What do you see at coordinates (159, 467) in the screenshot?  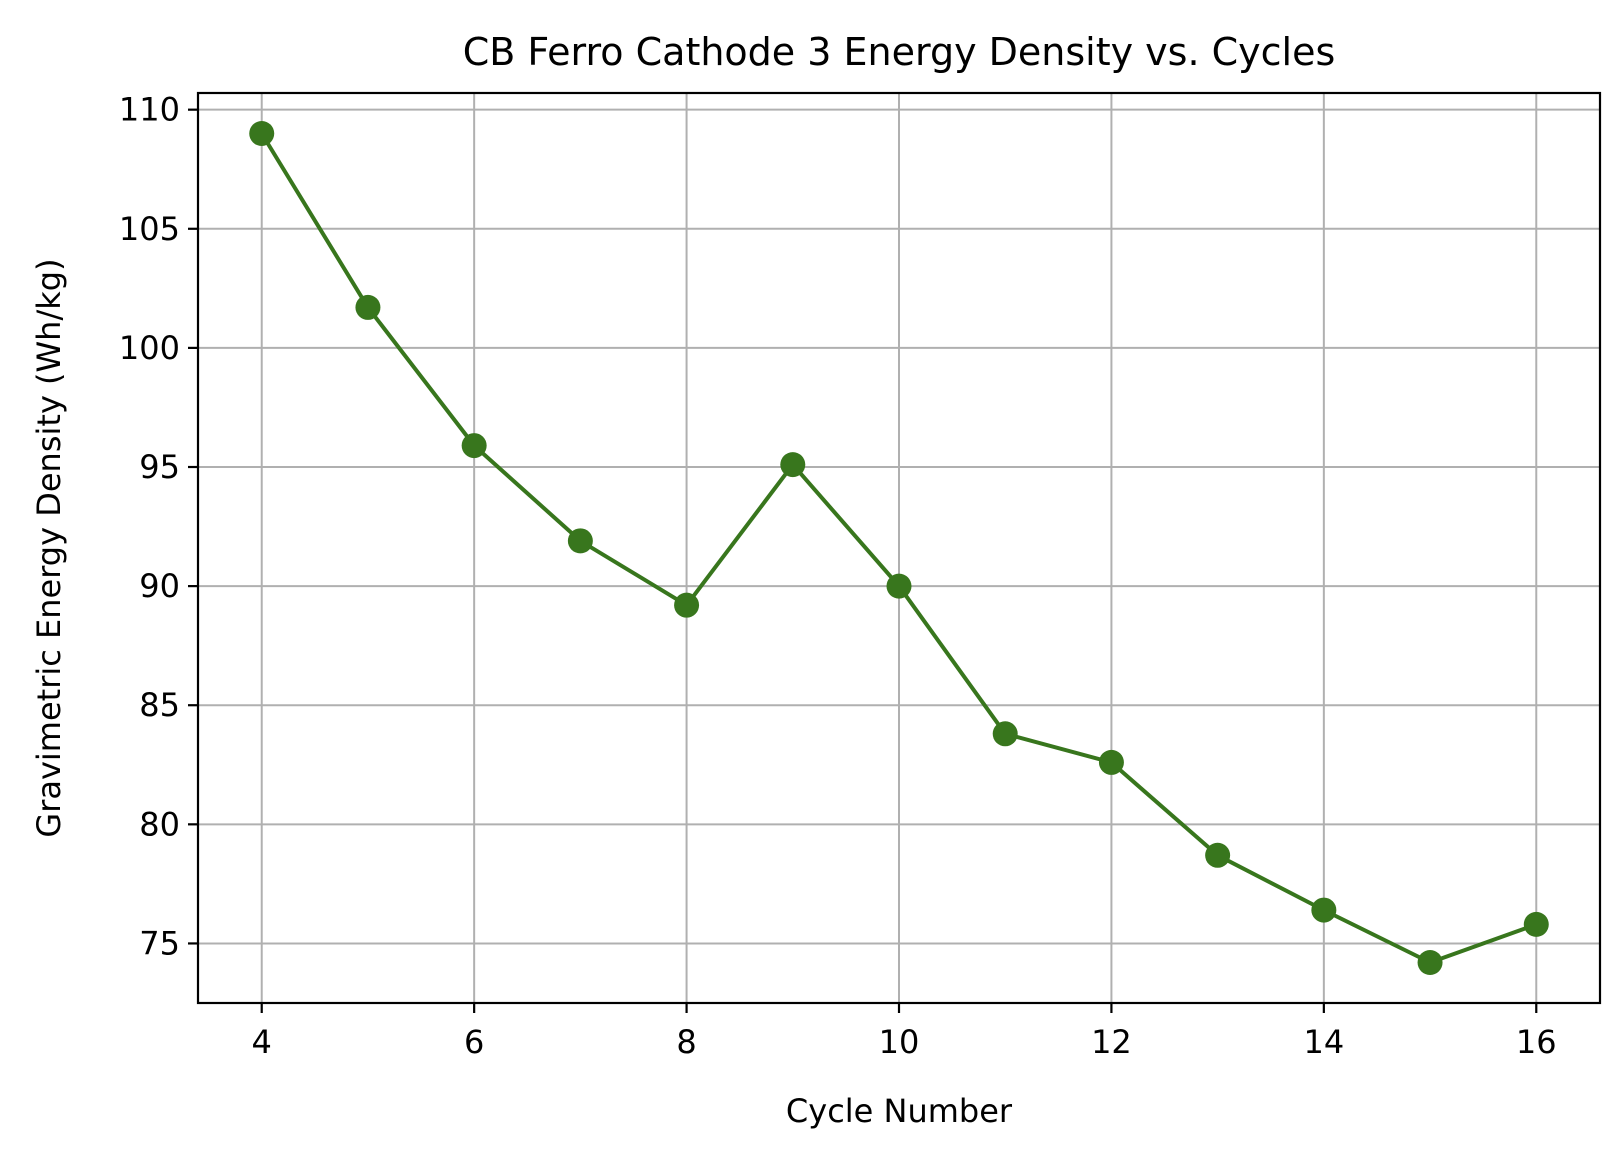 I see `y-tick-label: 95` at bounding box center [159, 467].